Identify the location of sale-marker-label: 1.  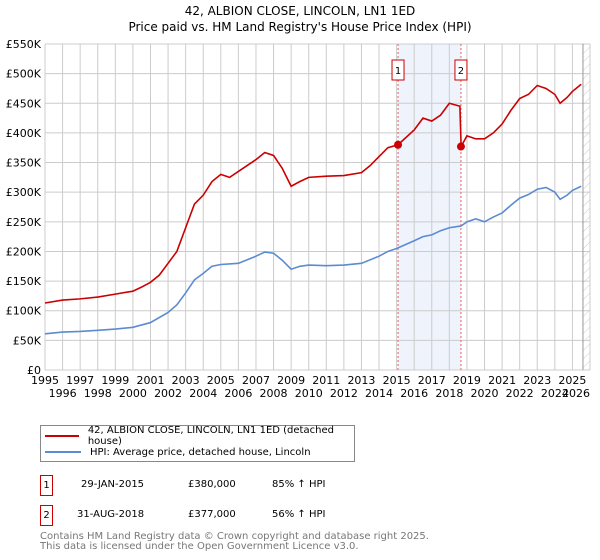
(398, 71).